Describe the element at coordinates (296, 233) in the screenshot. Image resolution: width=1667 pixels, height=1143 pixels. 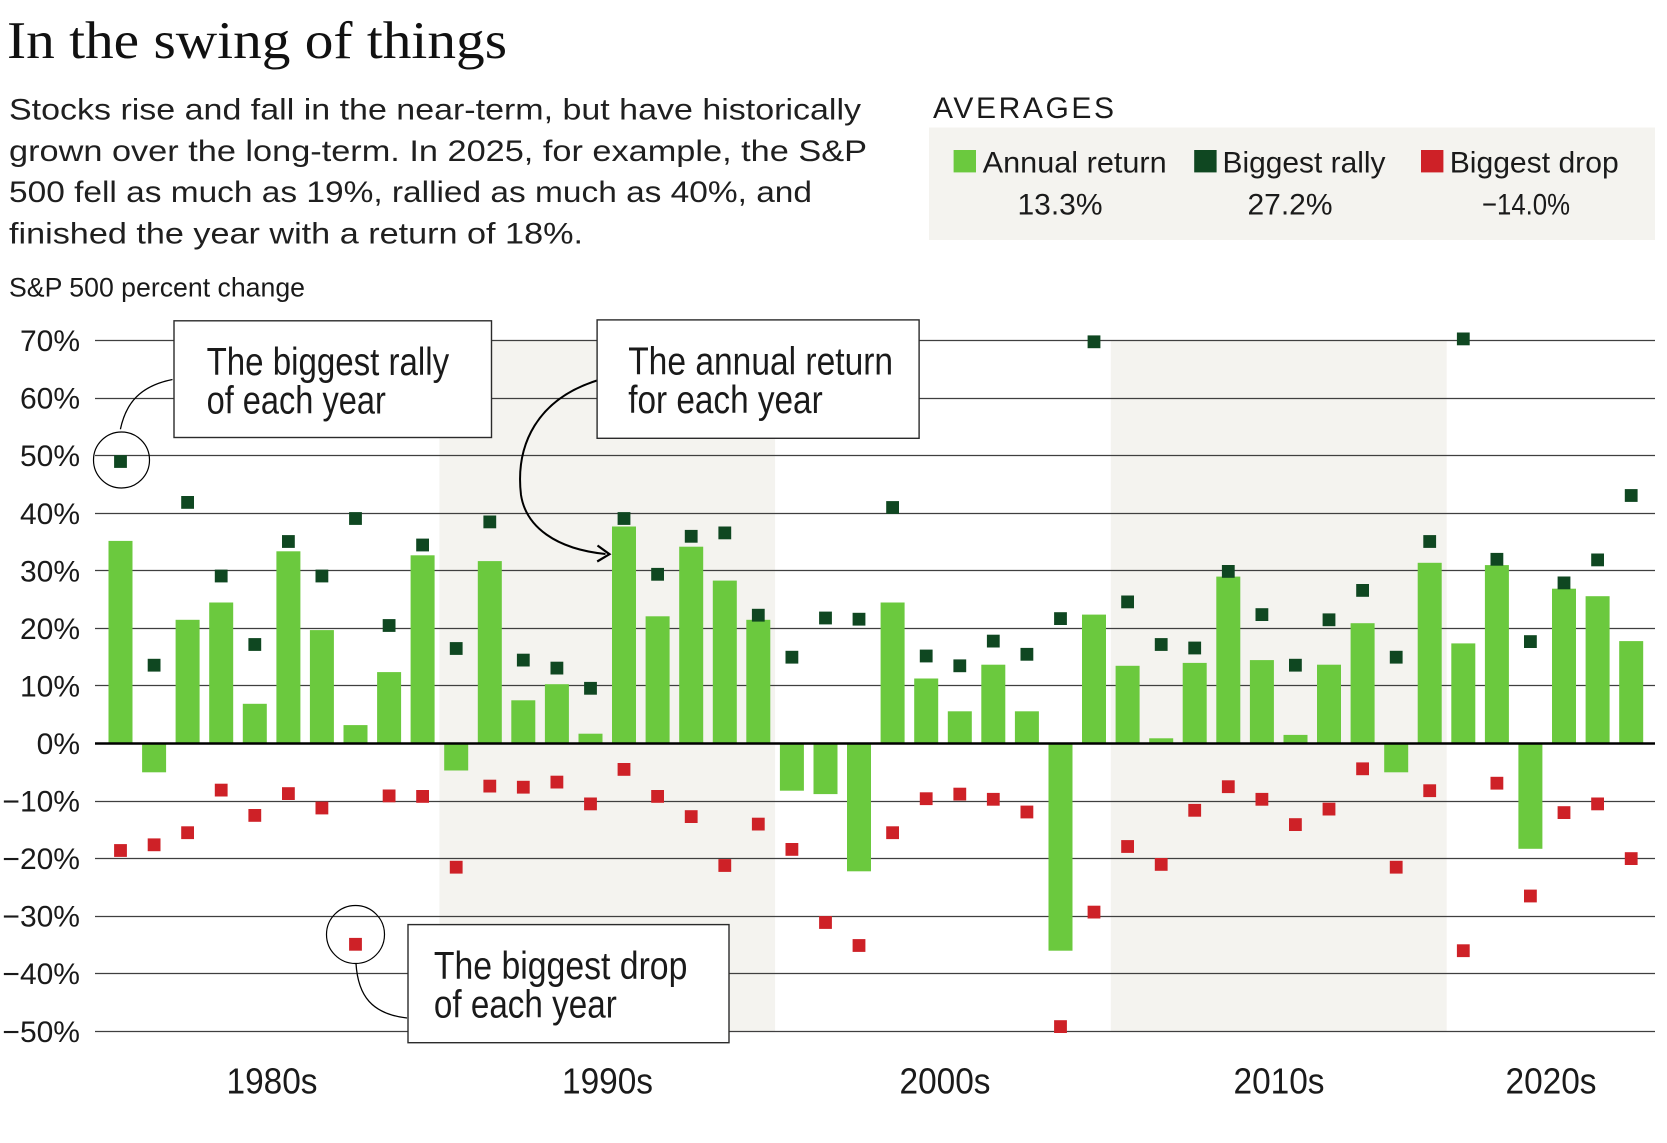
I see `svg-text:finished the year with a retur: finished the year with a return of 18%.` at that location.